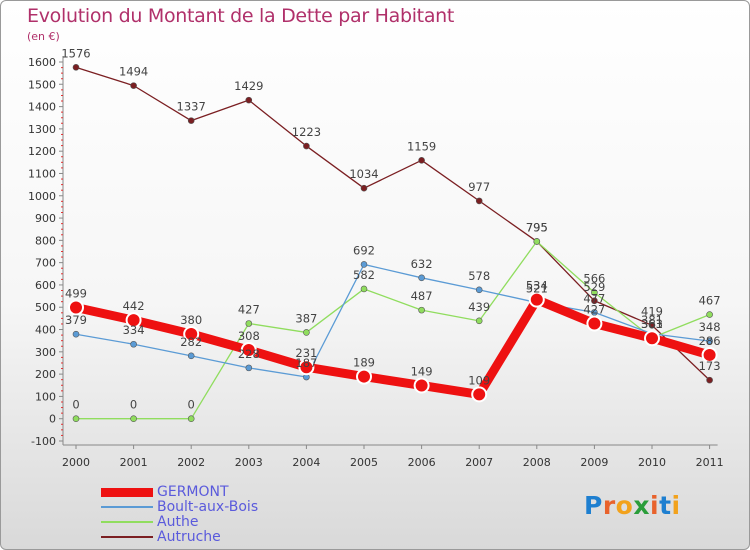 Image resolution: width=750 pixels, height=550 pixels. I want to click on y-tick-label: 400, so click(45, 330).